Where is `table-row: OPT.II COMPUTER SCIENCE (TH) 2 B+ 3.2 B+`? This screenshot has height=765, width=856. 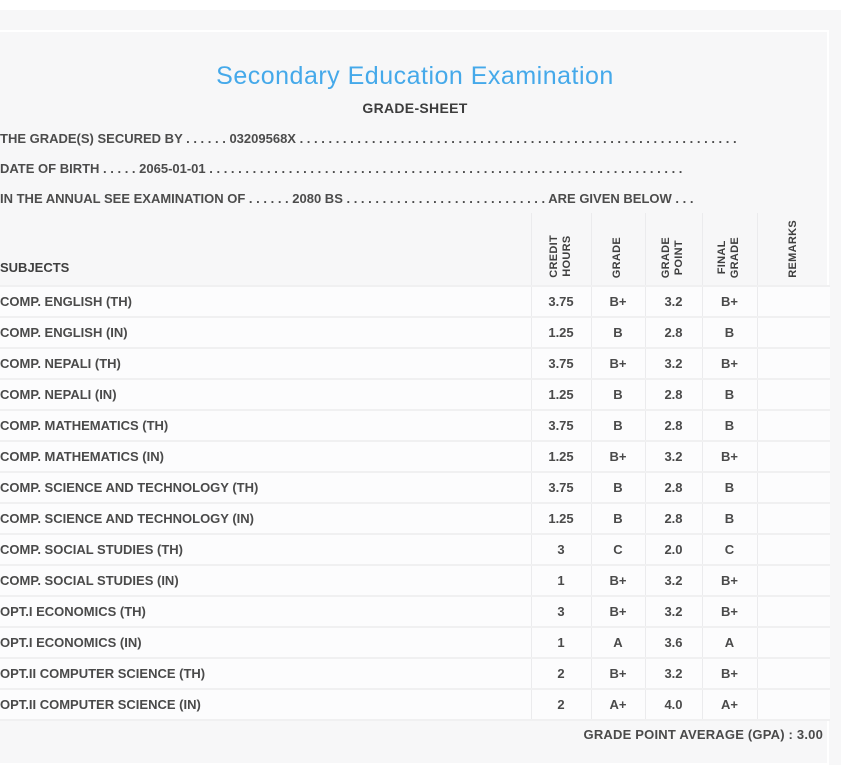
table-row: OPT.II COMPUTER SCIENCE (TH) 2 B+ 3.2 B+ is located at coordinates (415, 674).